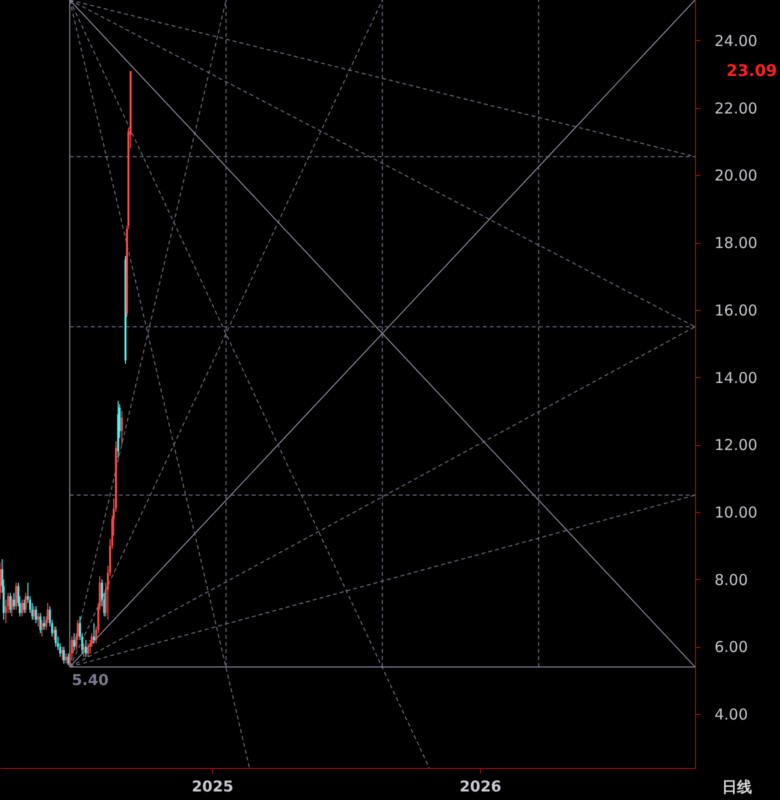  Describe the element at coordinates (736, 175) in the screenshot. I see `y-tick-label: 20.00` at that location.